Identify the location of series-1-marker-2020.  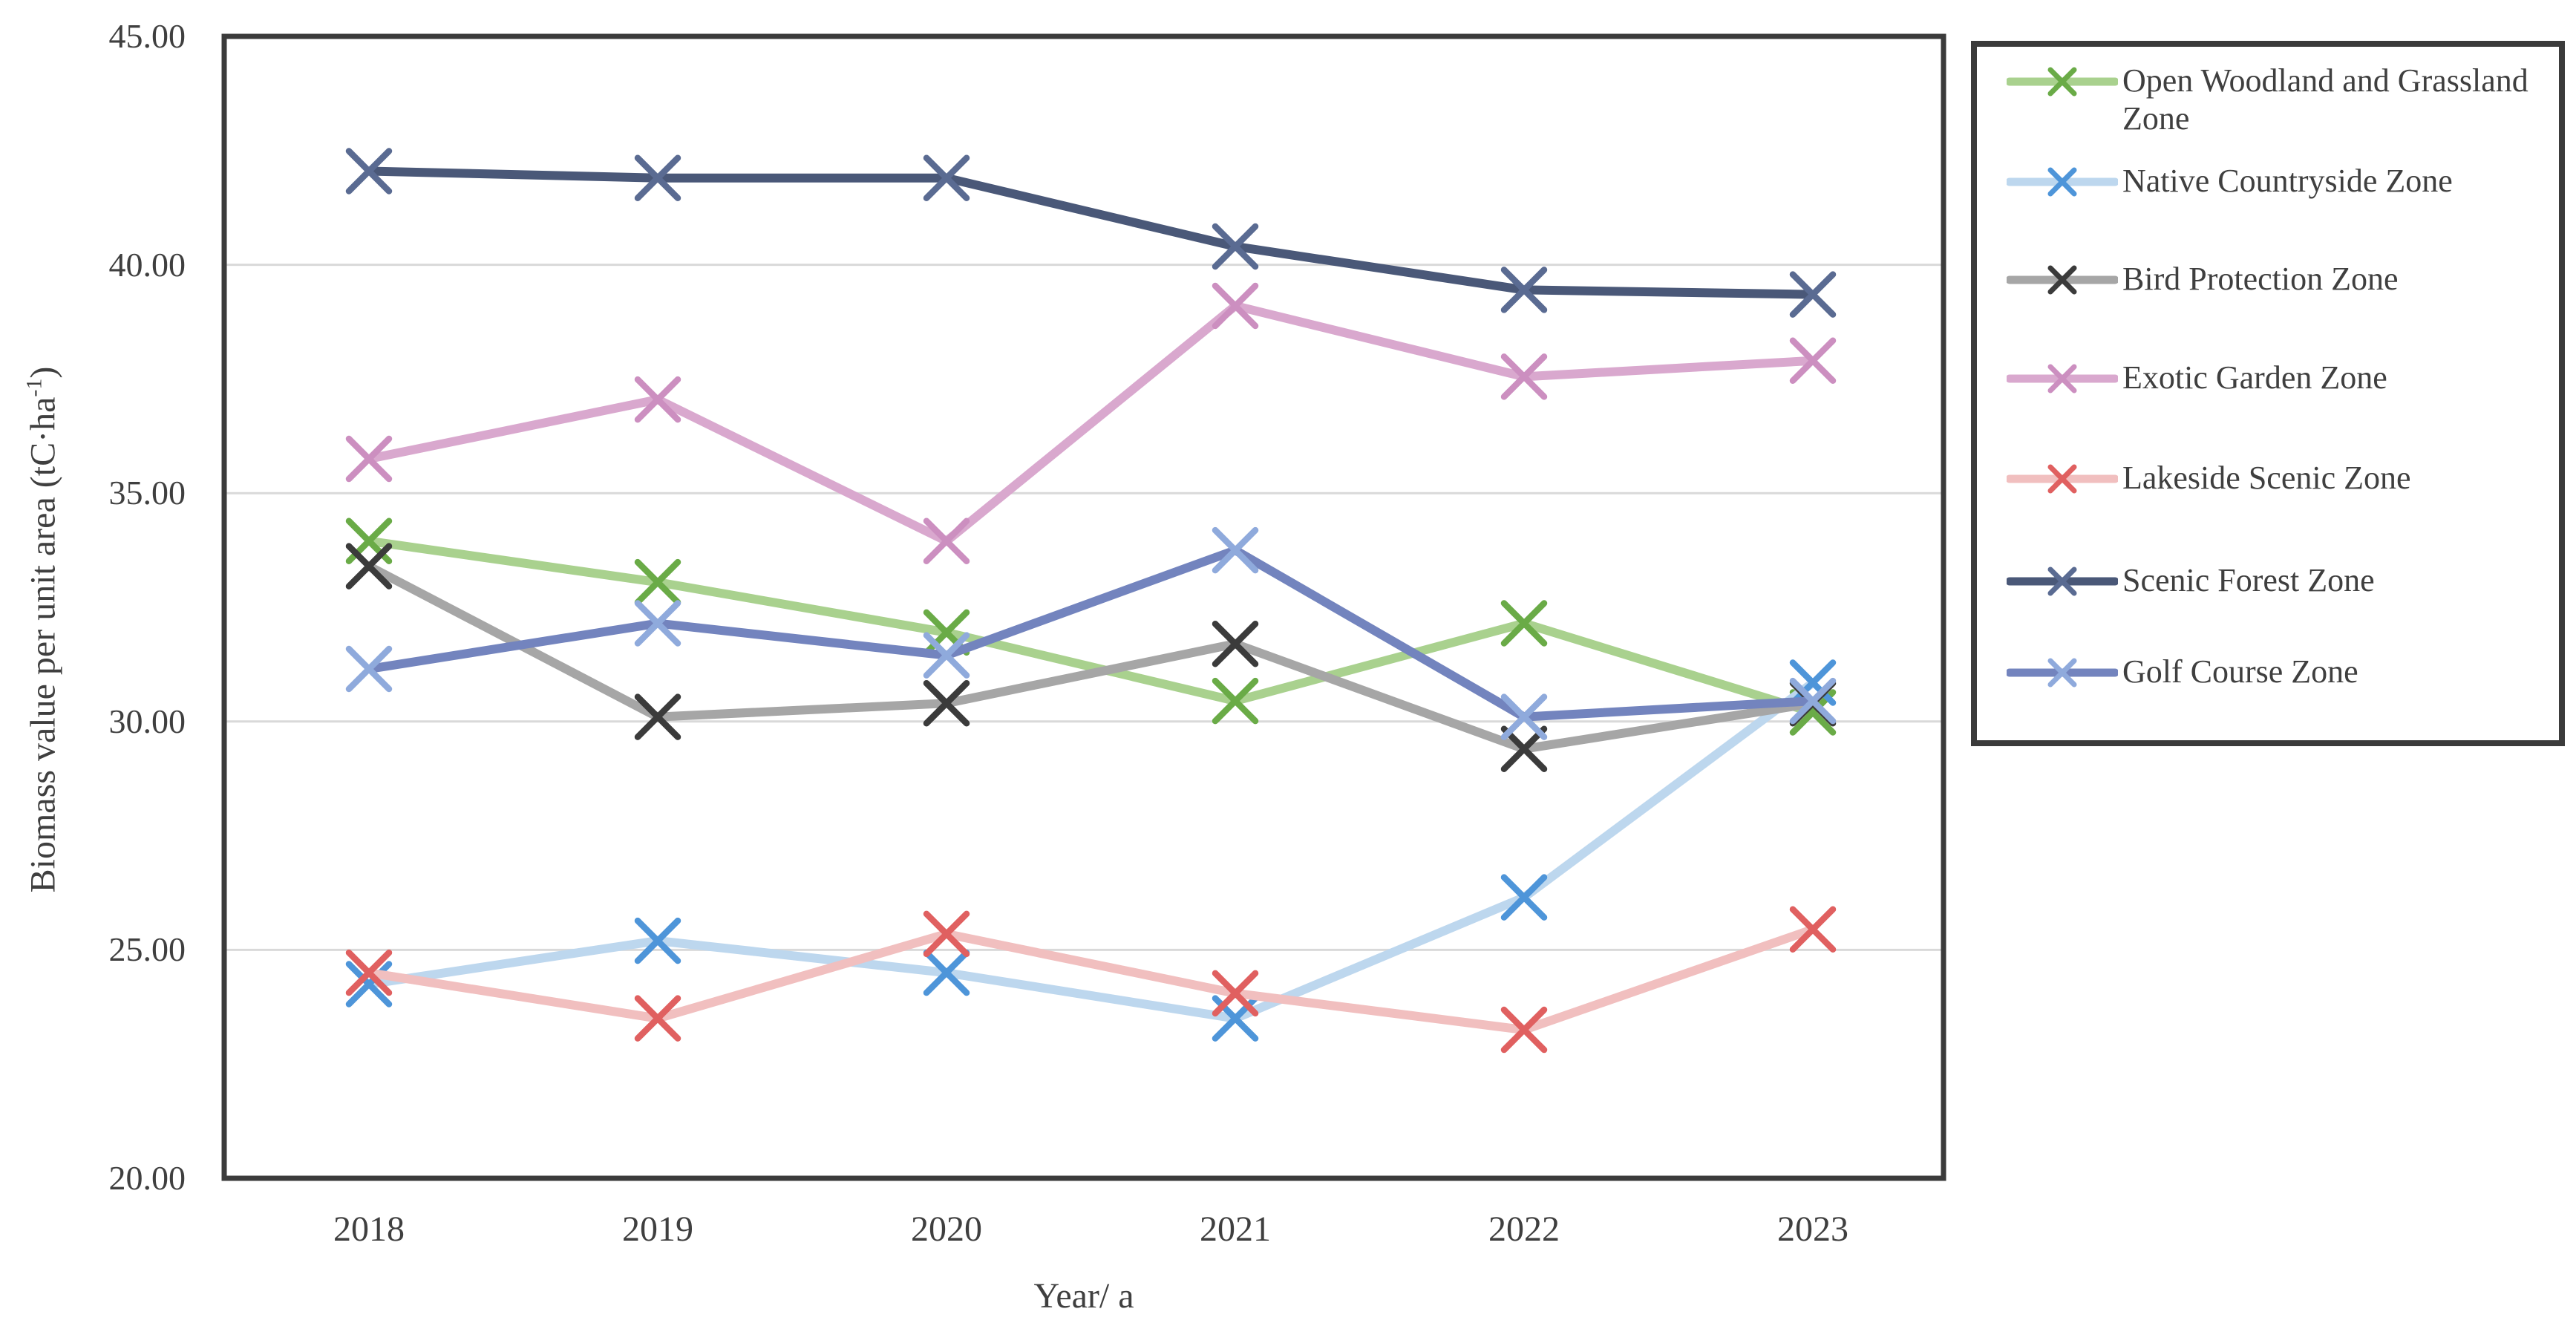
(946, 973).